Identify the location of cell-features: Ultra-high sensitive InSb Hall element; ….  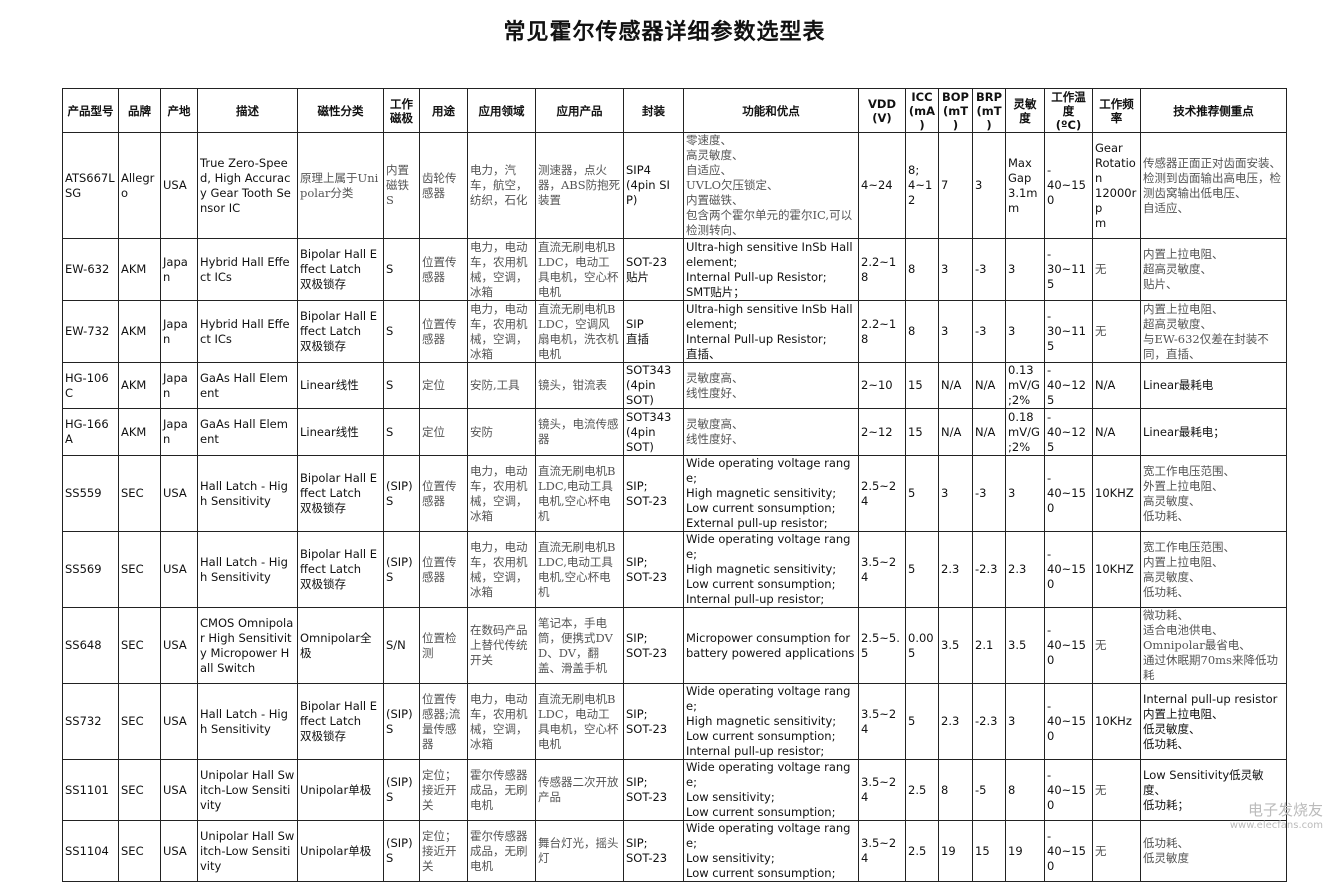
(771, 269).